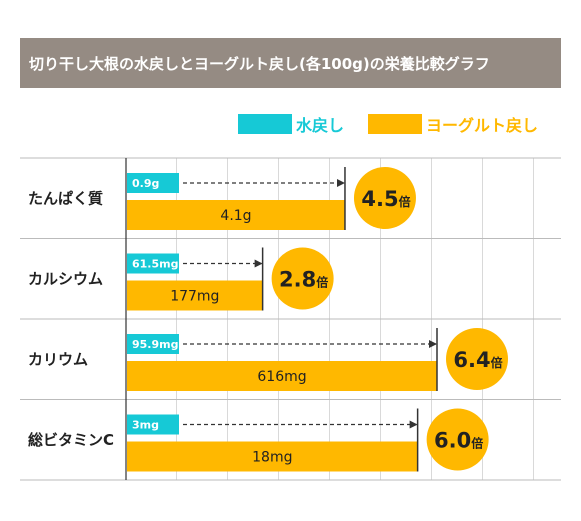 This screenshot has height=521, width=581. Describe the element at coordinates (482, 125) in the screenshot. I see `legend-label-yogurt: ヨーグルト戻し` at that location.